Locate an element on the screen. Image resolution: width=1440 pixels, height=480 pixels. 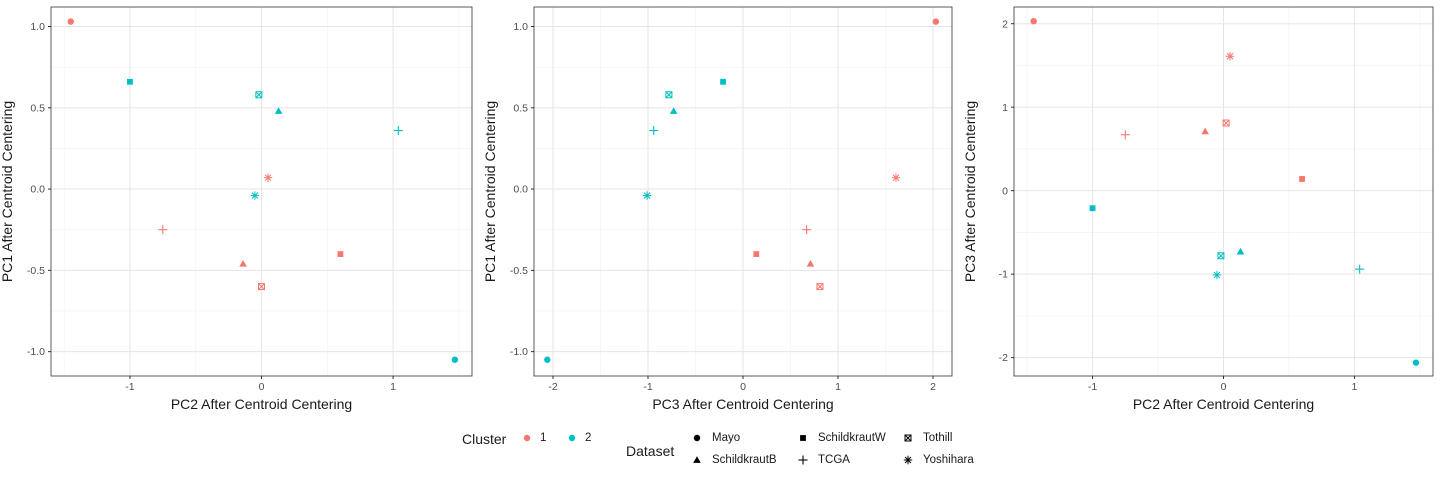
legend-key-plus is located at coordinates (803, 460).